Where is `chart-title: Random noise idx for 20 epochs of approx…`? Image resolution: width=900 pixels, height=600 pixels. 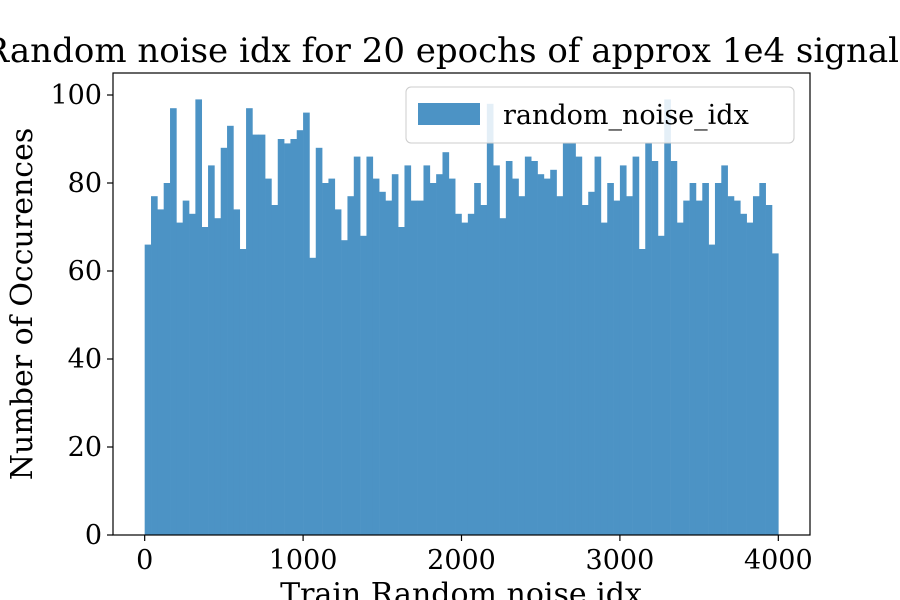 chart-title: Random noise idx for 20 epochs of approx… is located at coordinates (450, 51).